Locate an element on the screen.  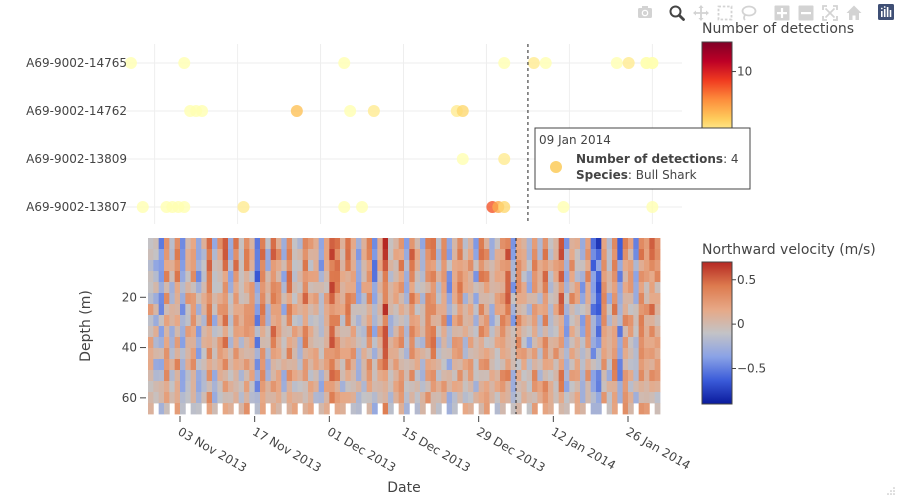
box-select-icon is located at coordinates (725, 13).